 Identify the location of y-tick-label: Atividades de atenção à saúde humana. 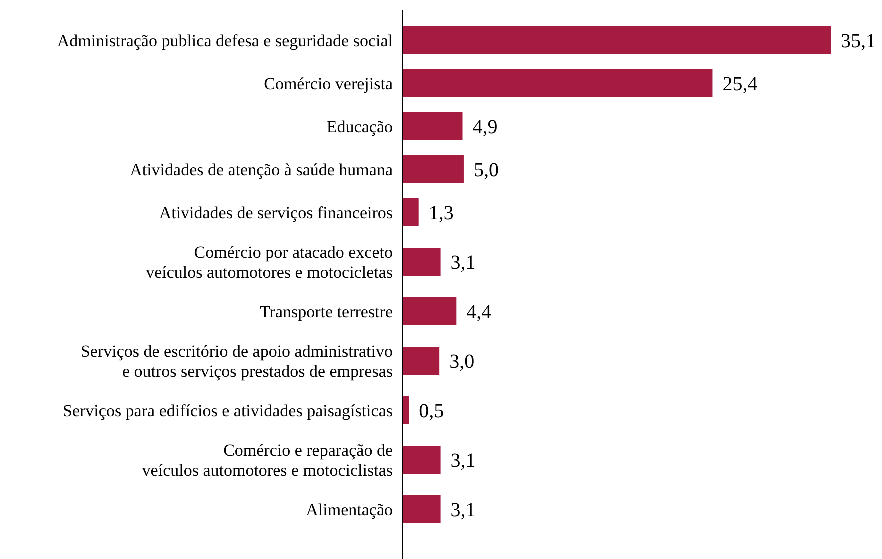
(262, 170).